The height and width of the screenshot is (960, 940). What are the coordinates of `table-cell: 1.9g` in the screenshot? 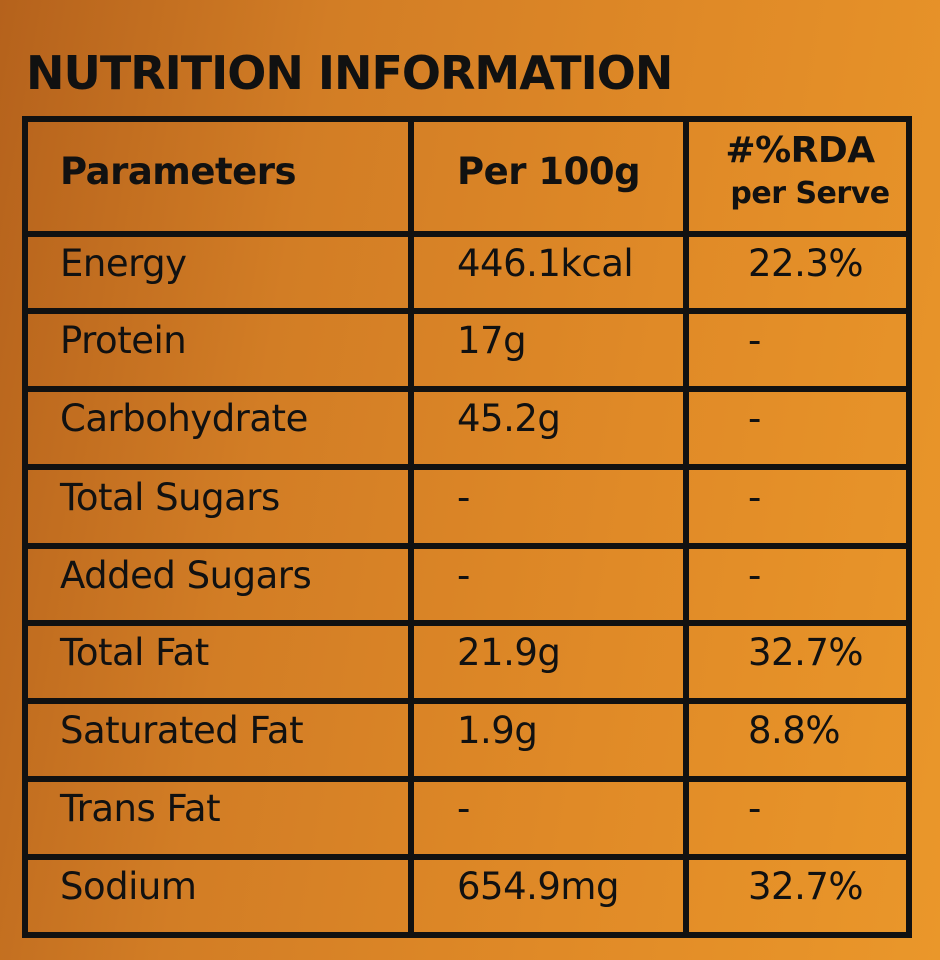 It's located at (497, 730).